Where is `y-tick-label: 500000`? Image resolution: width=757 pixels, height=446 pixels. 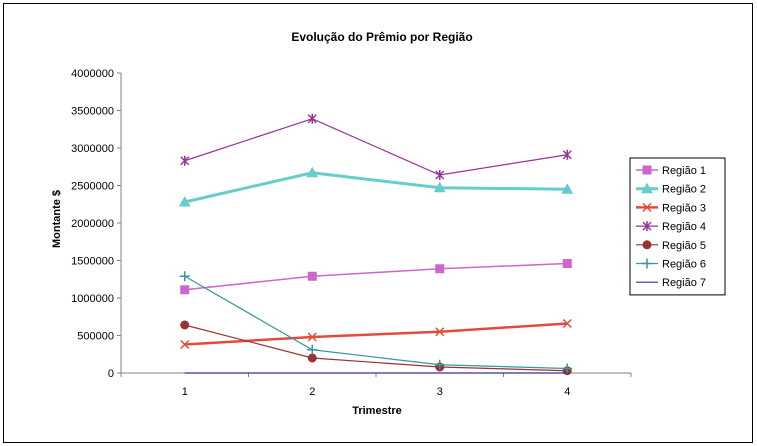 y-tick-label: 500000 is located at coordinates (95, 337).